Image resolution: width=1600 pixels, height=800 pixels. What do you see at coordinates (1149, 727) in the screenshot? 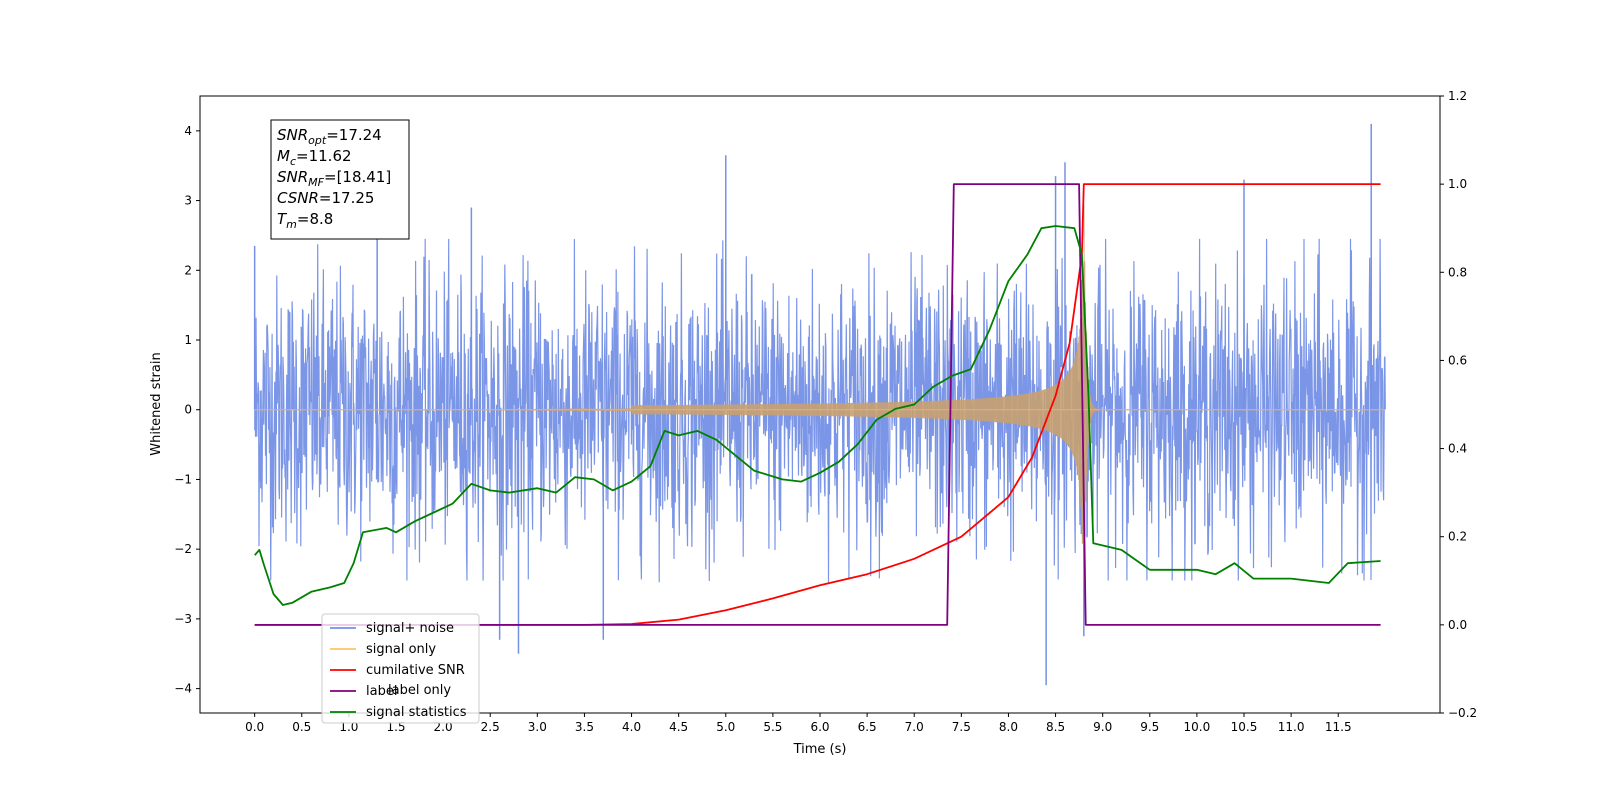
I see `x-tick-label: 9.5` at bounding box center [1149, 727].